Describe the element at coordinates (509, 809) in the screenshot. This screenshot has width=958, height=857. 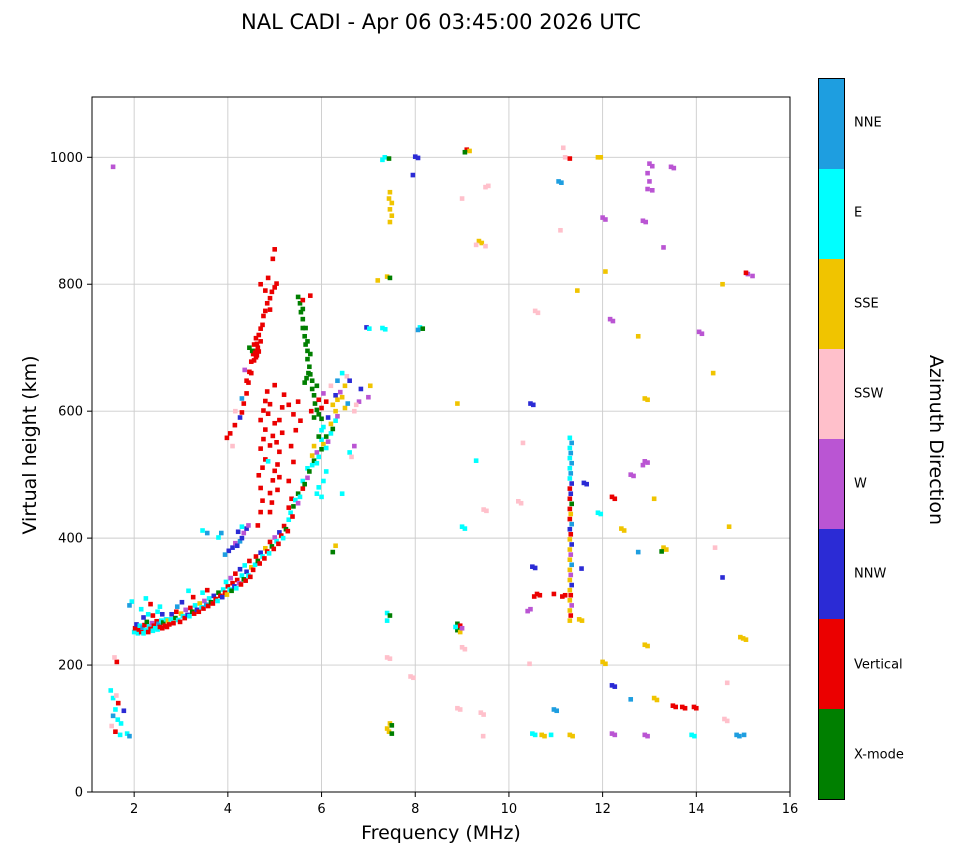
I see `x-tick-label: 10` at that location.